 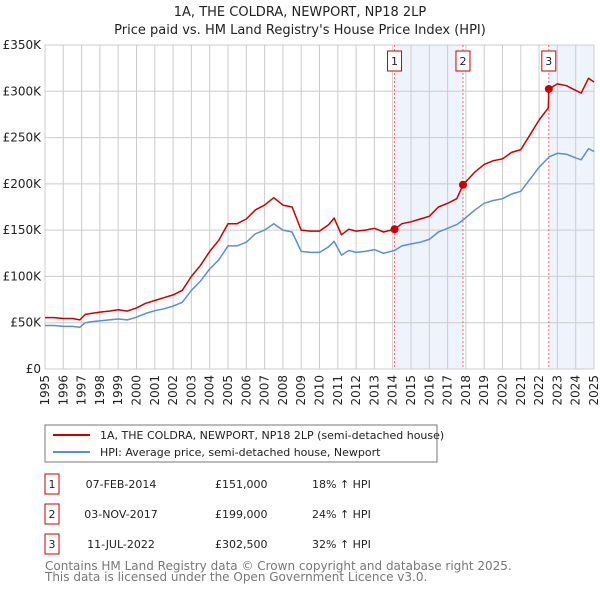 What do you see at coordinates (593, 390) in the screenshot?
I see `x-tick-label: 2025` at bounding box center [593, 390].